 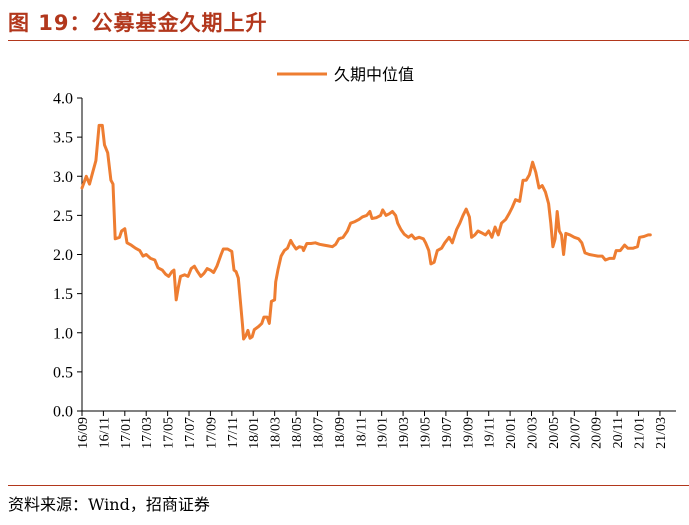 What do you see at coordinates (211, 433) in the screenshot?
I see `x-tick-label: 17/09` at bounding box center [211, 433].